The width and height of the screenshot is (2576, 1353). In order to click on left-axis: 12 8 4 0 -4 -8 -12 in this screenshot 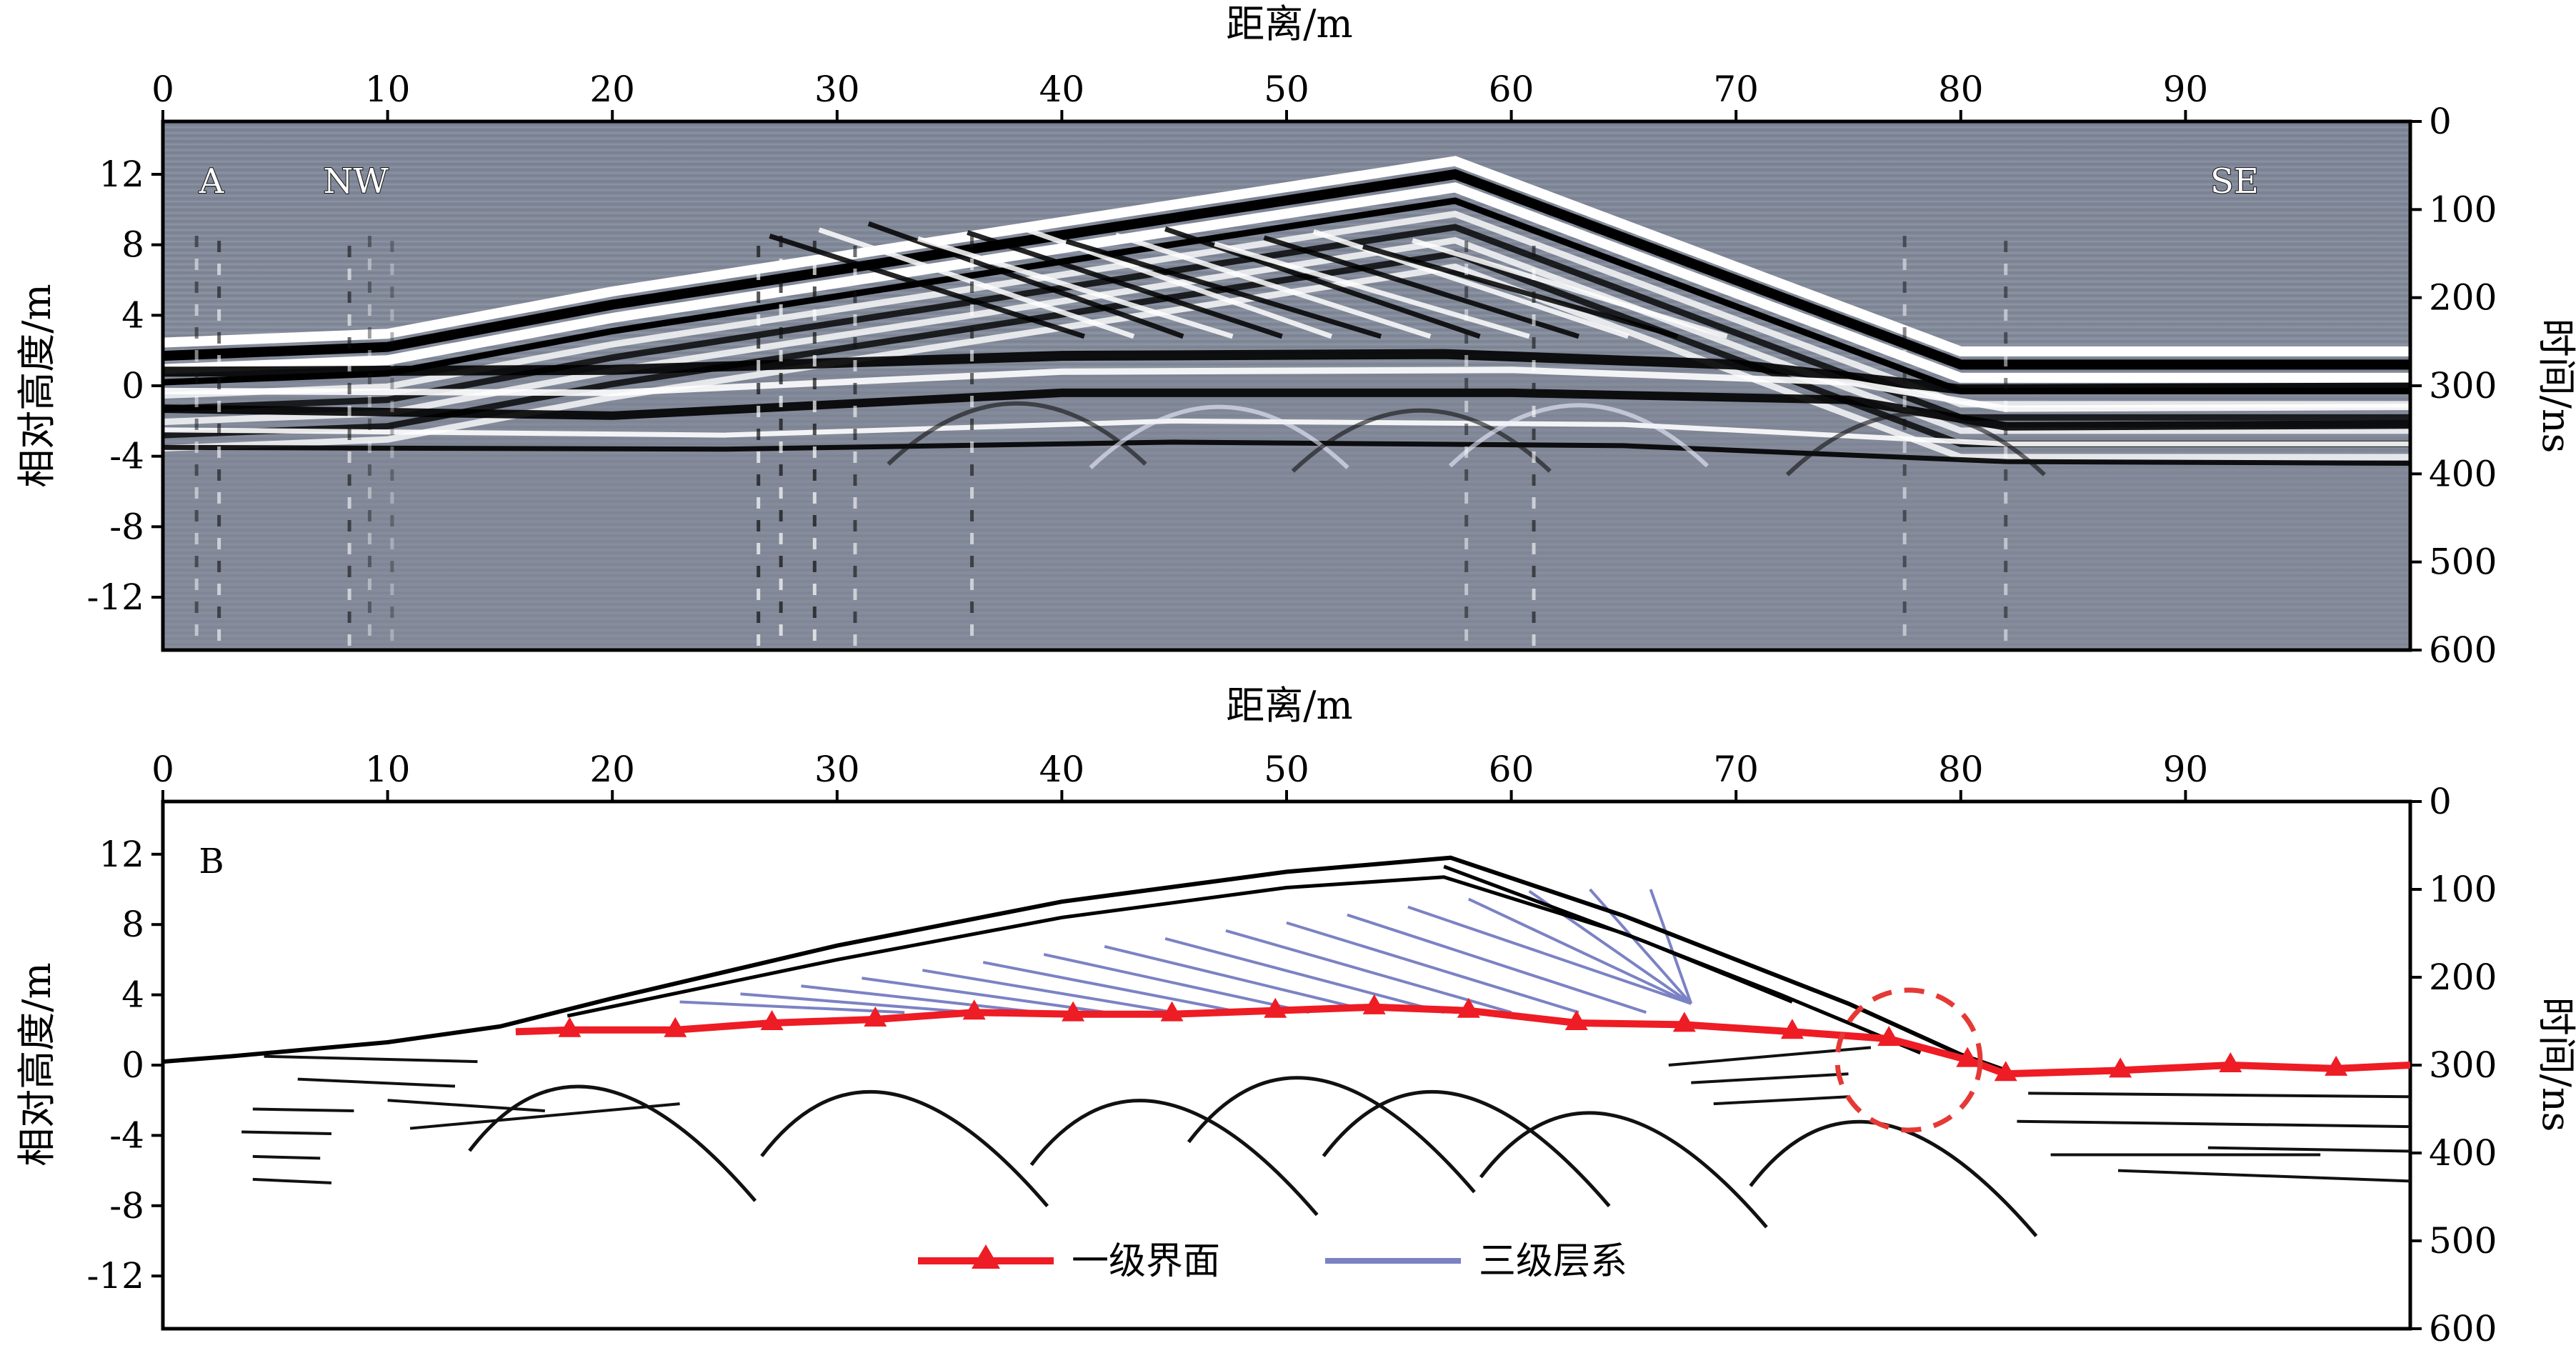, I will do `click(125, 386)`.